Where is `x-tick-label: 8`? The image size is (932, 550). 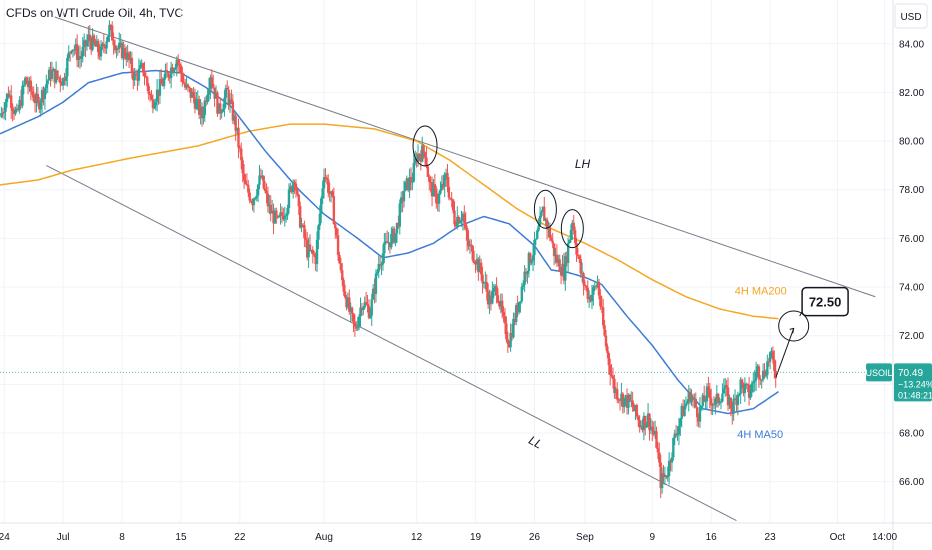 x-tick-label: 8 is located at coordinates (122, 537).